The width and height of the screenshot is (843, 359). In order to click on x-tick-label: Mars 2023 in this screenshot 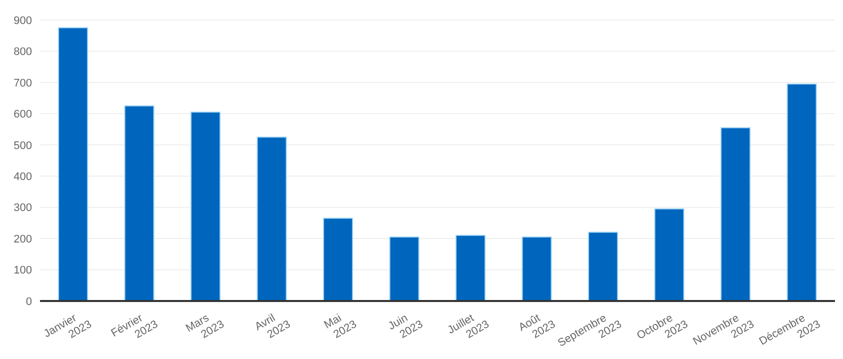, I will do `click(205, 327)`.